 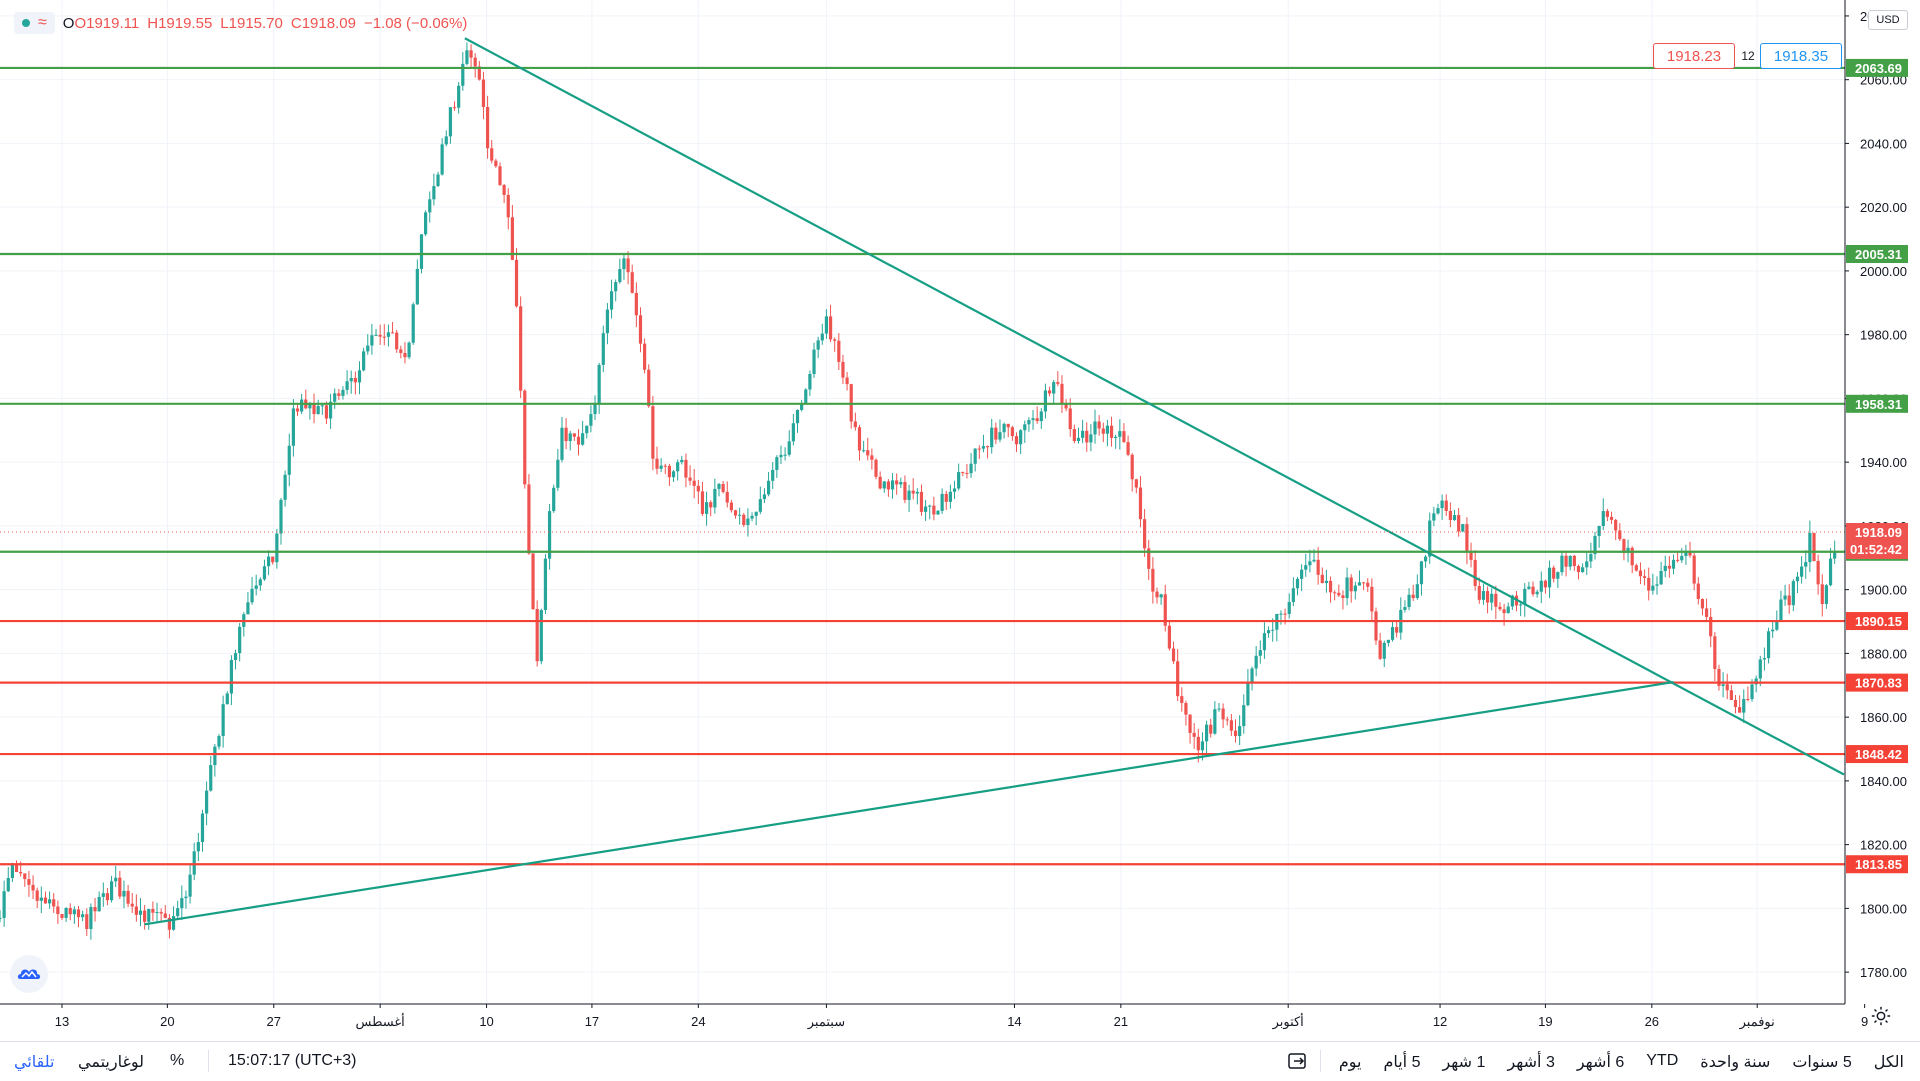 What do you see at coordinates (1878, 404) in the screenshot?
I see `level-price-label: 1958.31` at bounding box center [1878, 404].